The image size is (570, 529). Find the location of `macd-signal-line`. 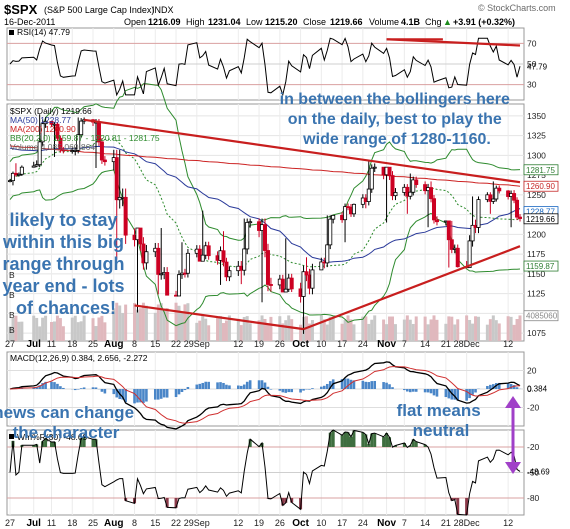

macd-signal-line is located at coordinates (265, 395).